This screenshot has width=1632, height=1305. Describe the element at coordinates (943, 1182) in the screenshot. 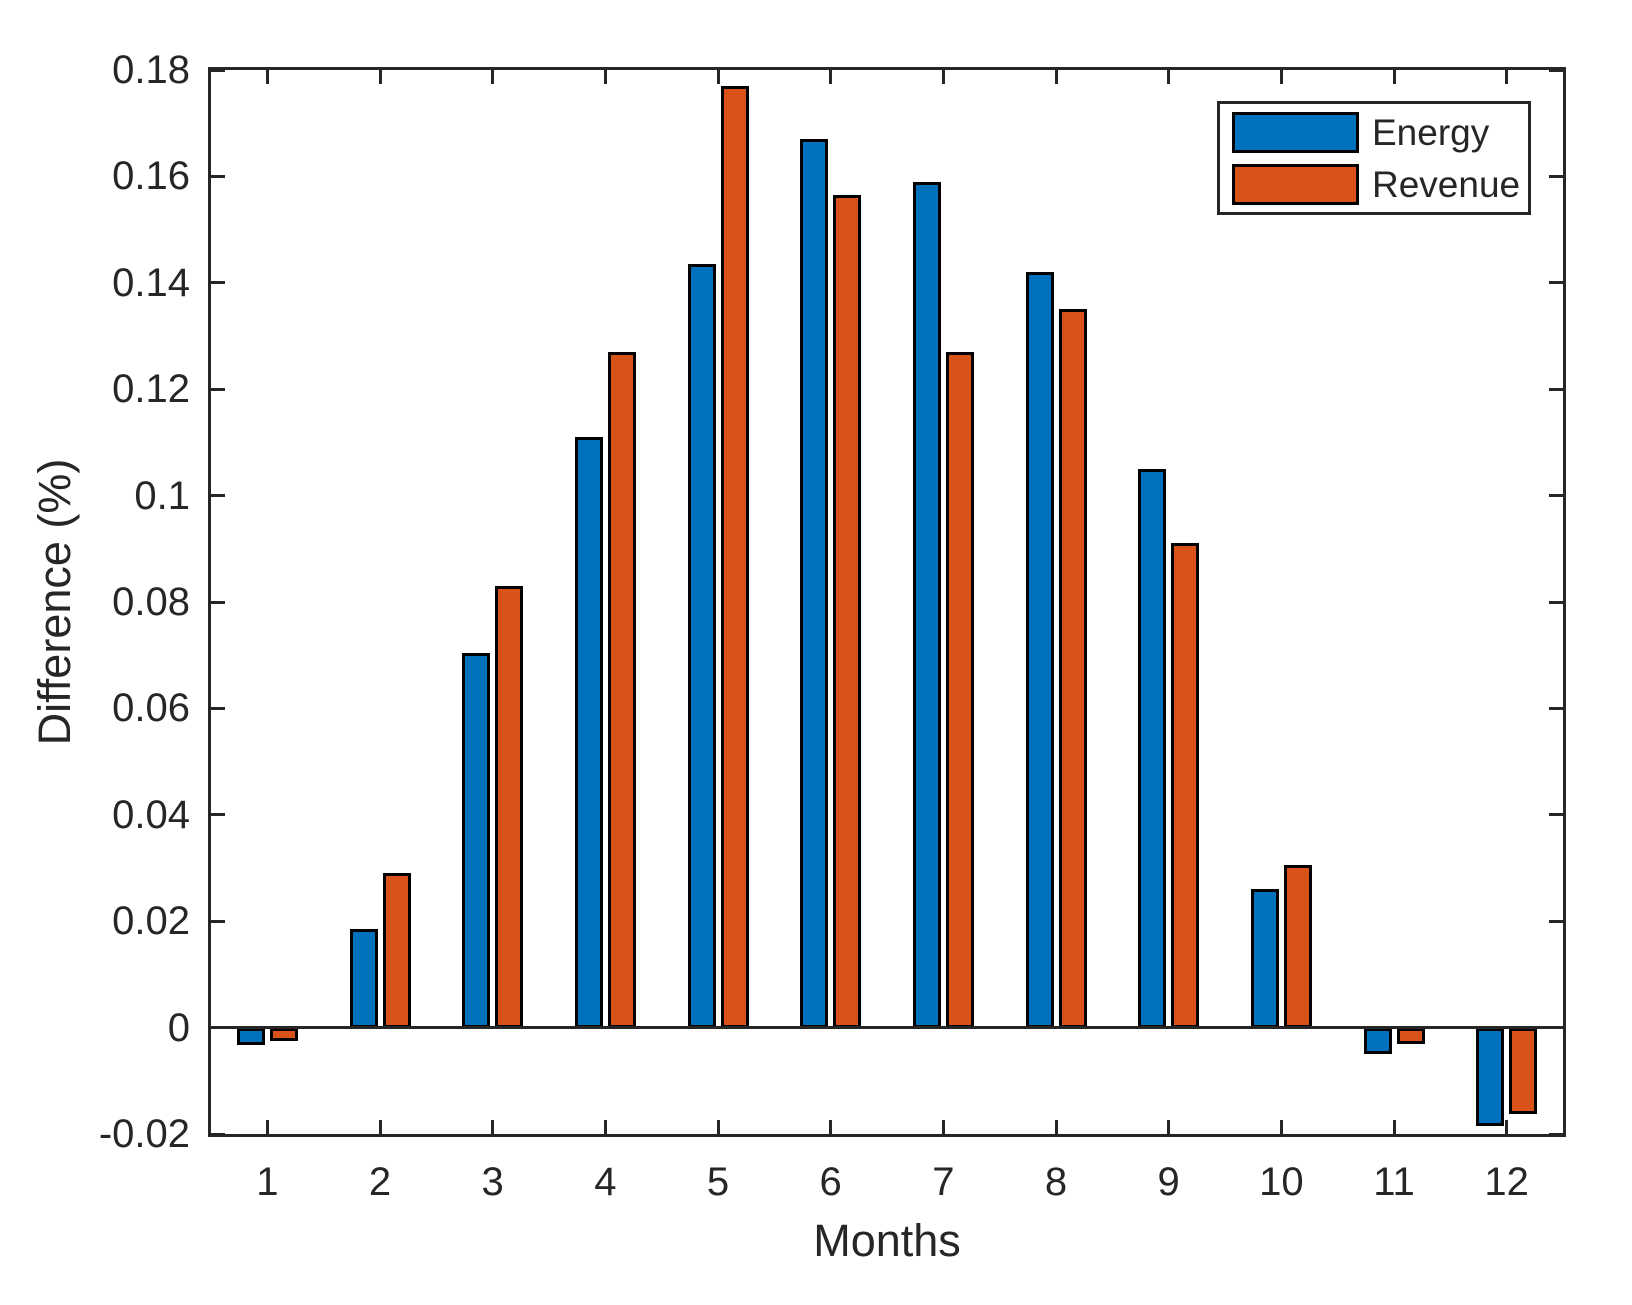

I see `x-tick-label: 7` at that location.